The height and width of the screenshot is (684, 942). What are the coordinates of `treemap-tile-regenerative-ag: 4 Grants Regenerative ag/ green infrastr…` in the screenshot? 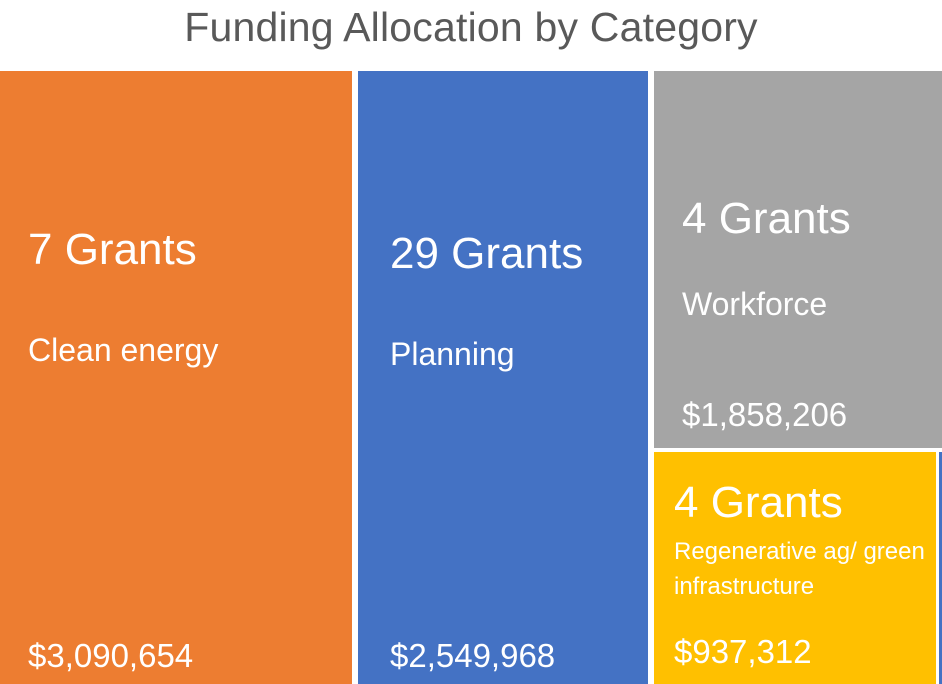 It's located at (795, 568).